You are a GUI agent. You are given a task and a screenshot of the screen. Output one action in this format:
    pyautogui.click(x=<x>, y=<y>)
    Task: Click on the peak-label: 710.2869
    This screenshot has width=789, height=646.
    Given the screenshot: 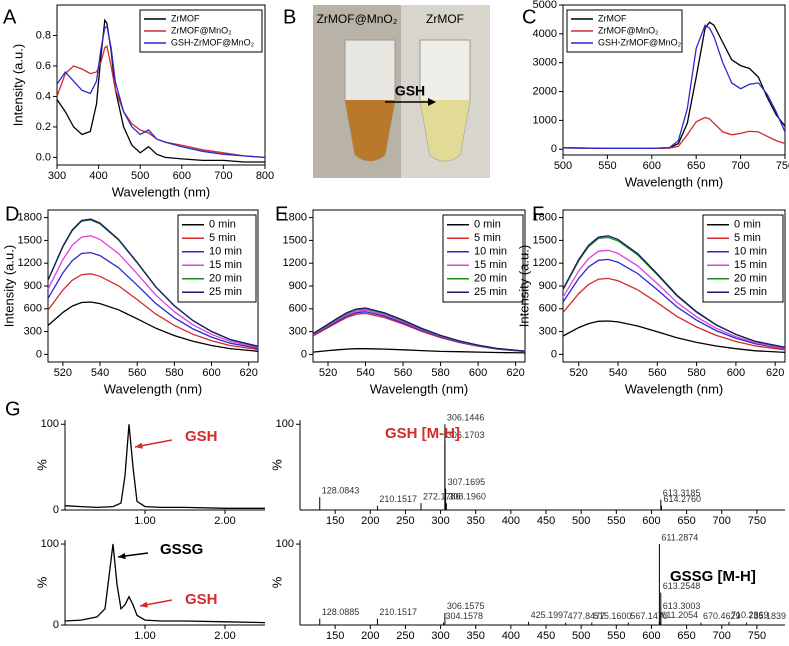 What is the action you would take?
    pyautogui.click(x=750, y=615)
    